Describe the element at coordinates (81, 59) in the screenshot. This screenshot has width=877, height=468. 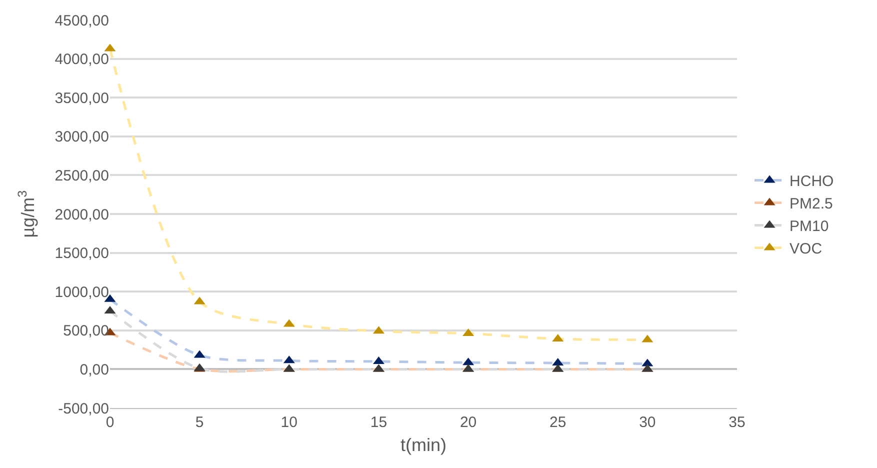
I see `y-tick-label: 4000,00` at that location.